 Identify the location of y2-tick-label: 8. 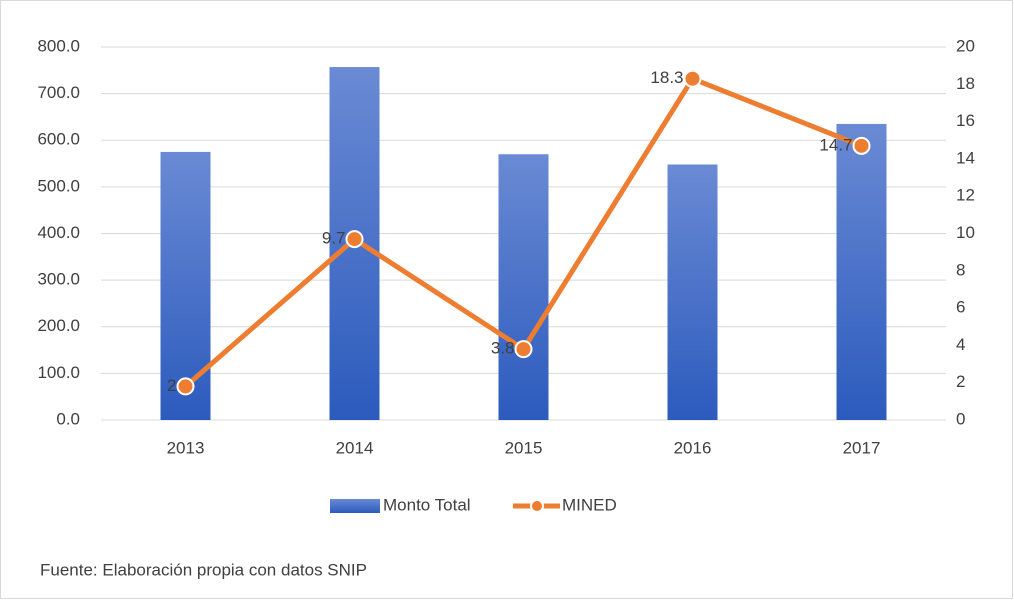
(960, 269).